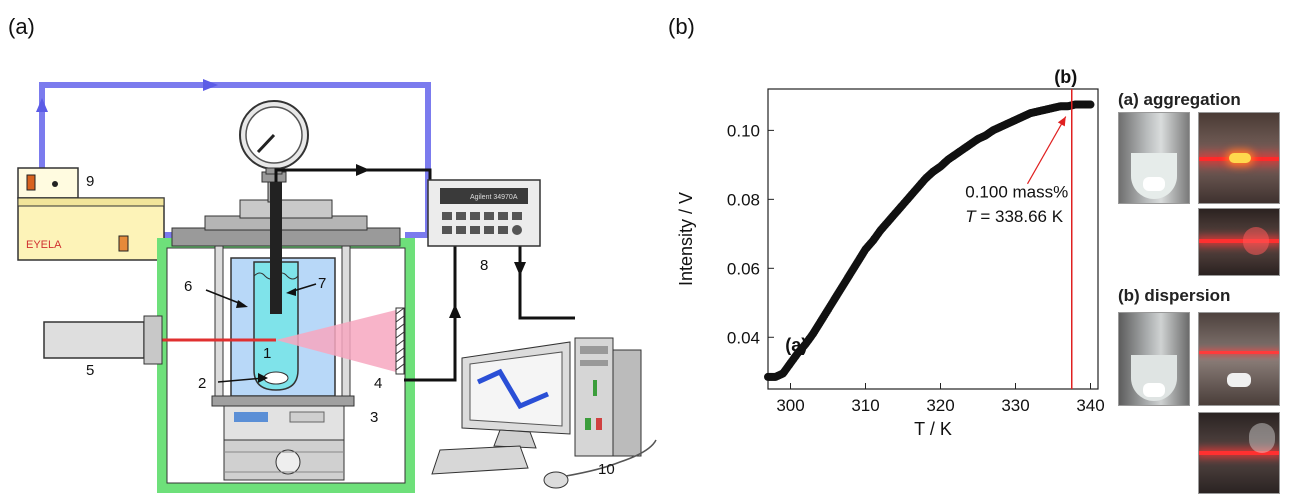 The image size is (1293, 497). What do you see at coordinates (1154, 158) in the screenshot?
I see `photo-aggregation-vial` at bounding box center [1154, 158].